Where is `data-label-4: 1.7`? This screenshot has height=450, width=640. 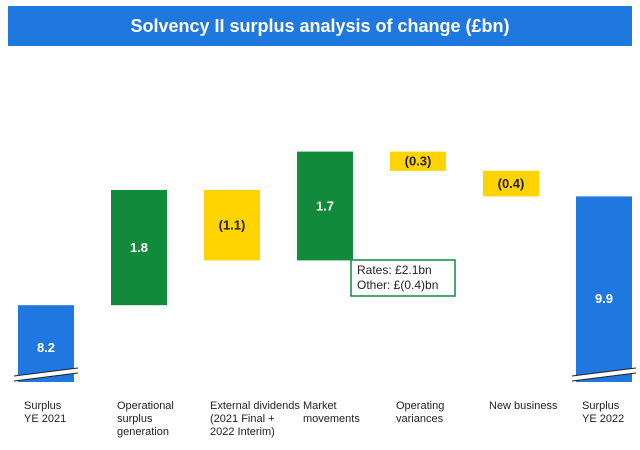 data-label-4: 1.7 is located at coordinates (325, 206).